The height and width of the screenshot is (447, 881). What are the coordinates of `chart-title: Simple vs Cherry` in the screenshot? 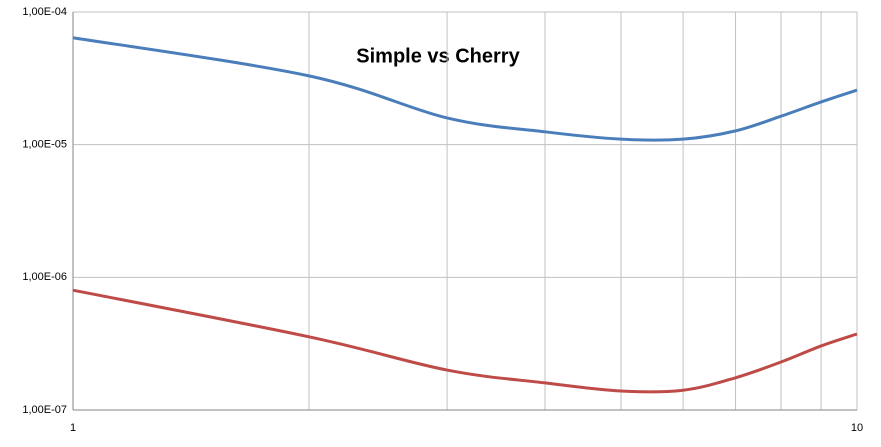 It's located at (438, 56).